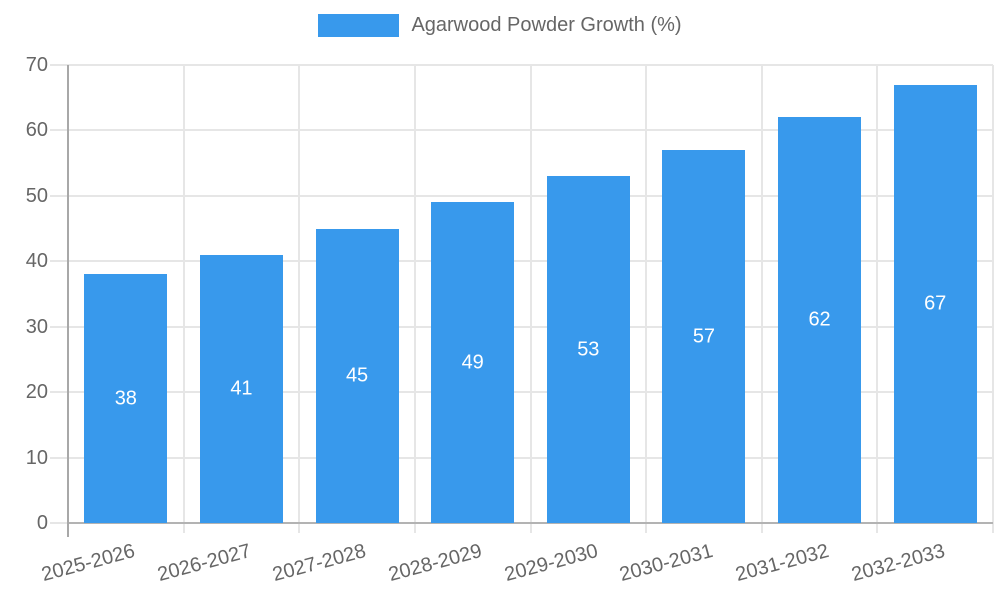  What do you see at coordinates (68, 301) in the screenshot?
I see `y-axis-line` at bounding box center [68, 301].